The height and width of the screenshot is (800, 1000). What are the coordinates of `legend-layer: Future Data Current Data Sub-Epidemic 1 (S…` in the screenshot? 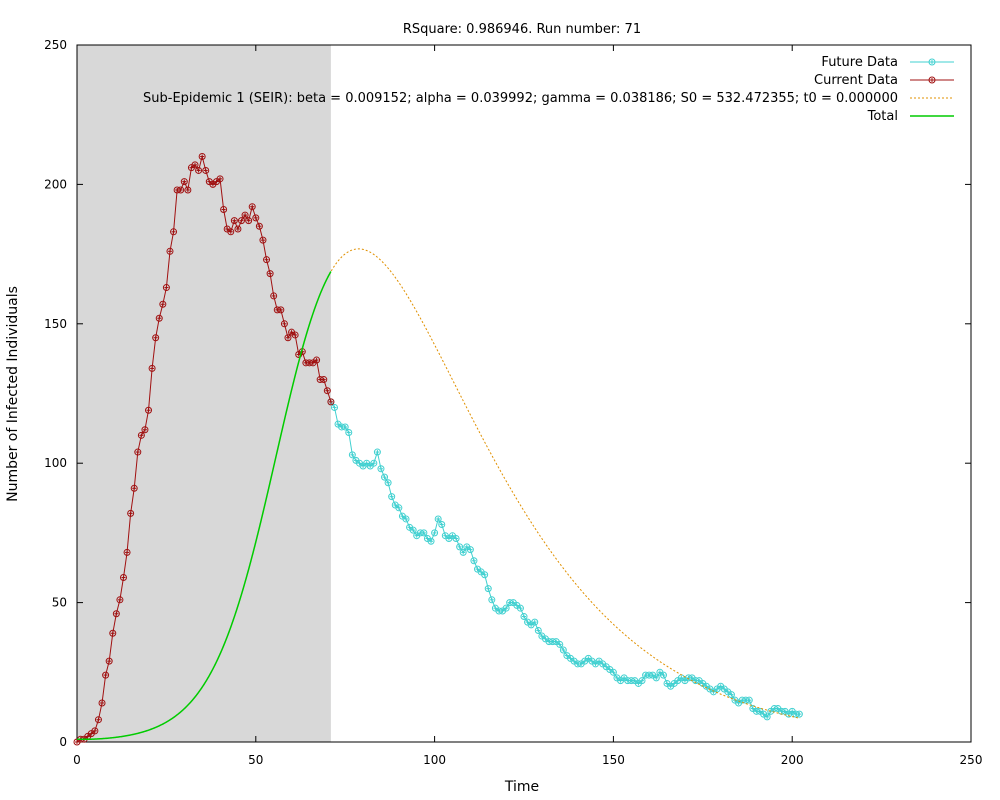 It's located at (548, 89).